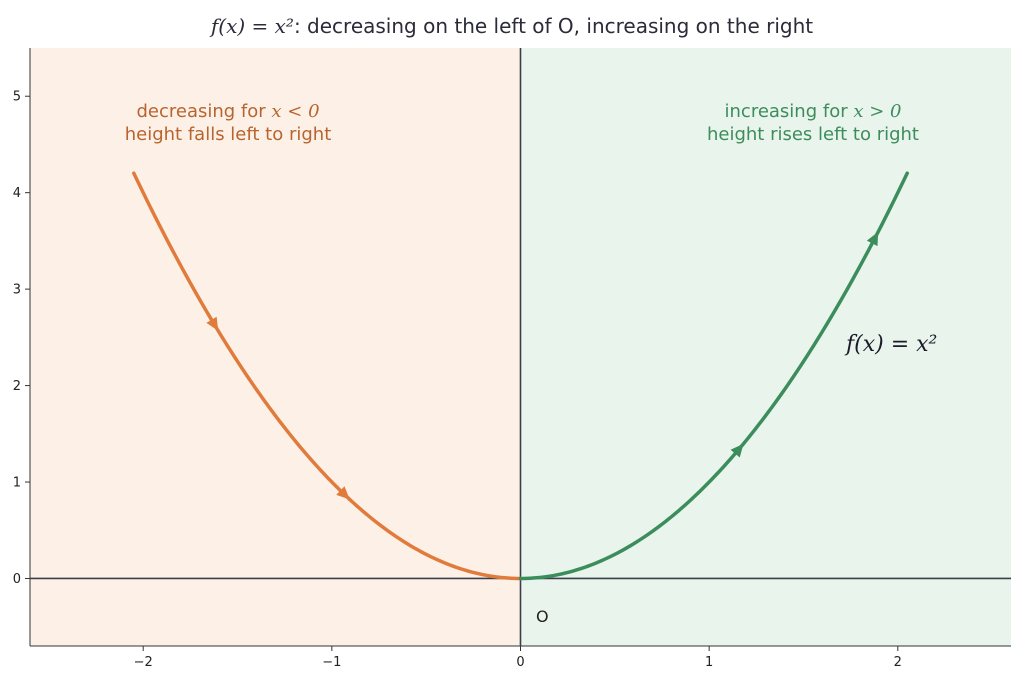 The image size is (1024, 683). I want to click on y-tick-label: 2, so click(17, 386).